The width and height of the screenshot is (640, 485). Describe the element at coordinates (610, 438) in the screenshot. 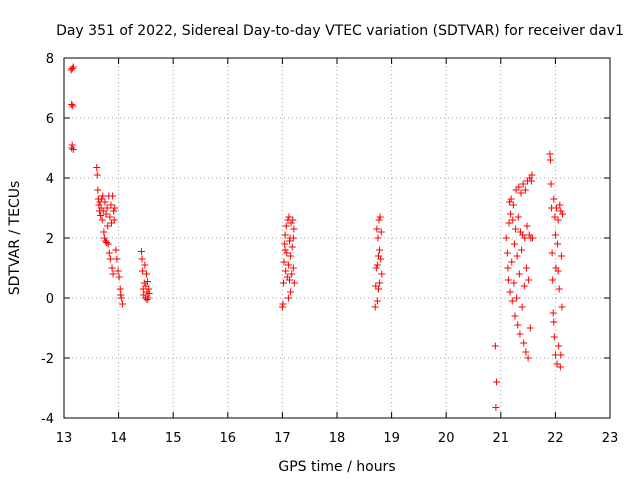

I see `x-tick-label: 23` at that location.